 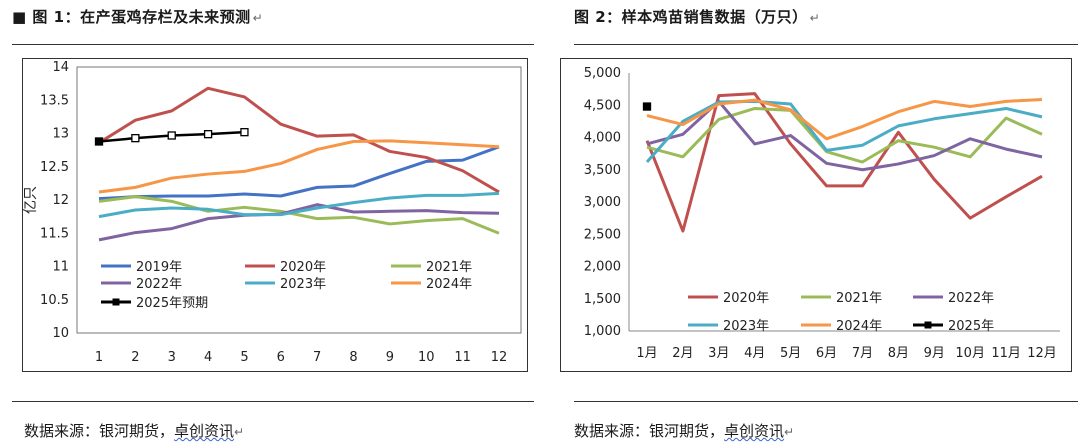 I want to click on x-tick-label: 4月, so click(x=754, y=353).